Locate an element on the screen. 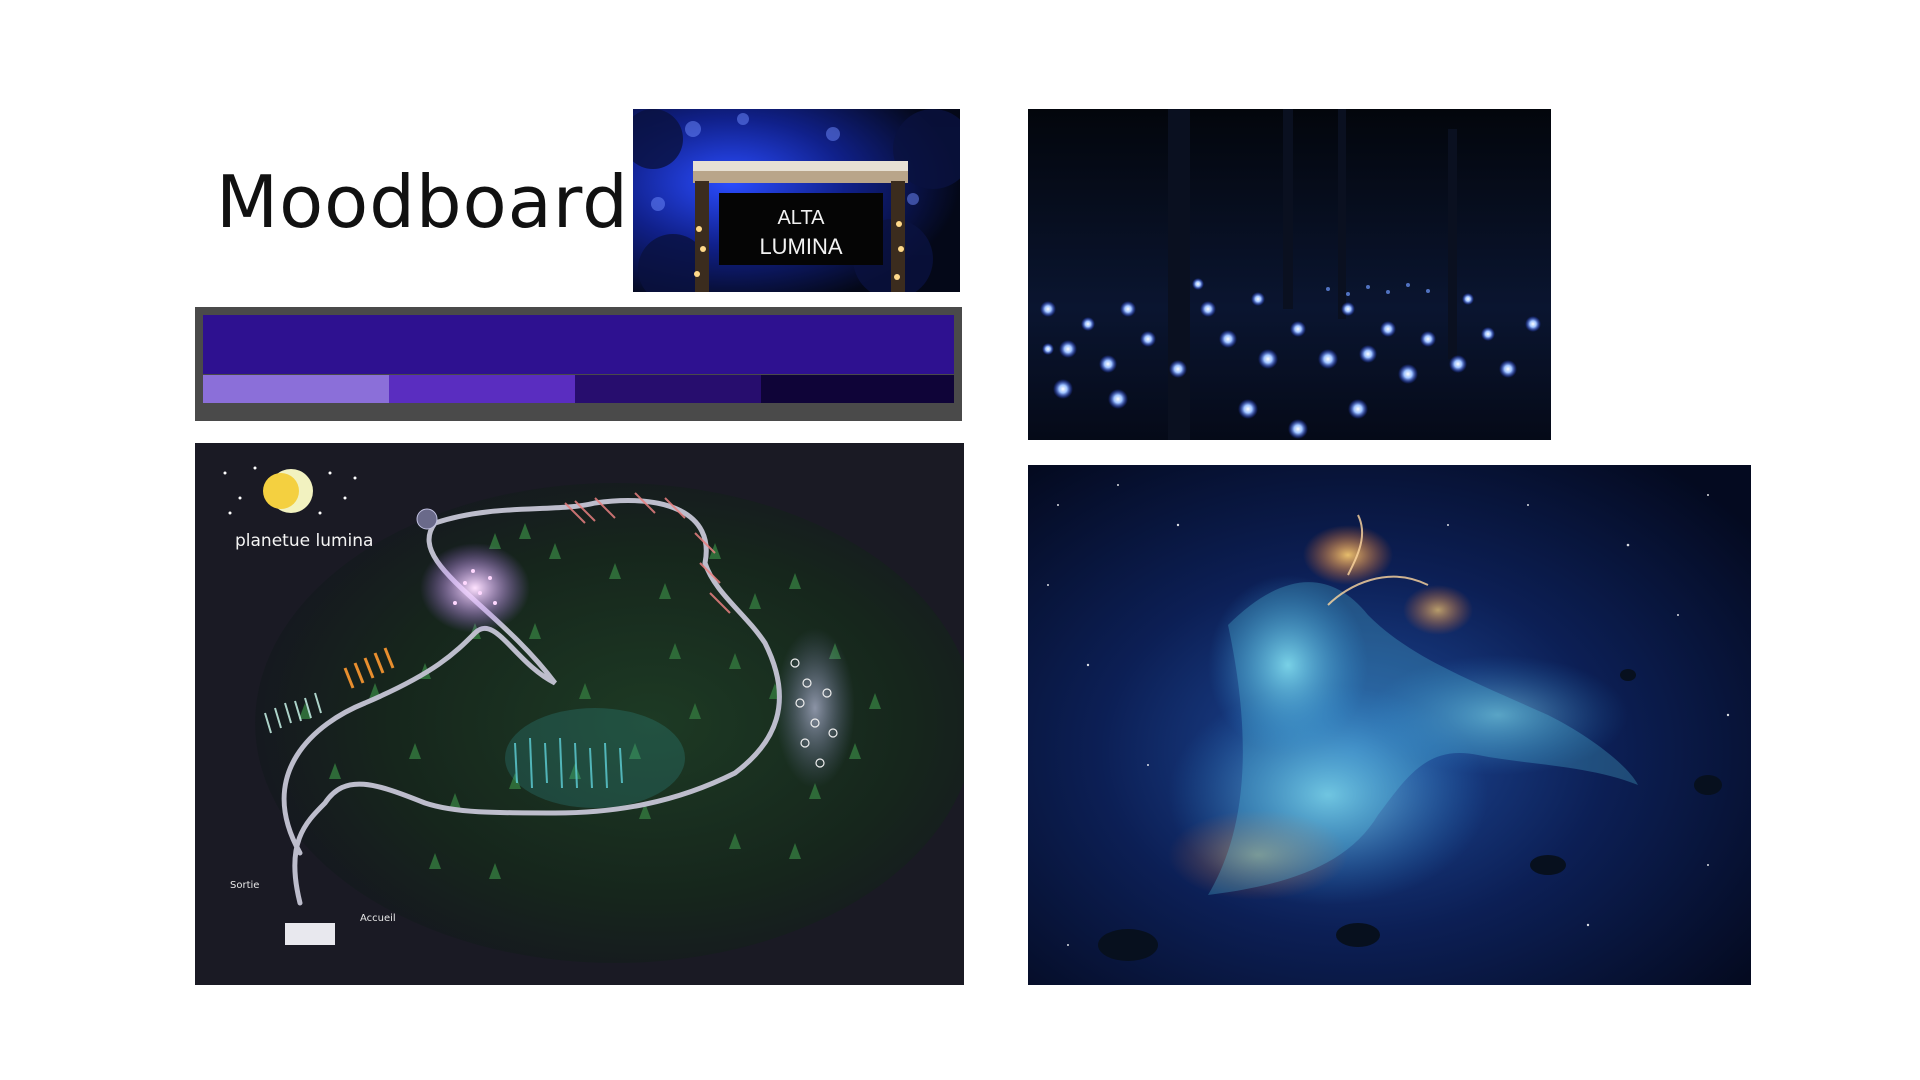  forest-lights-photo is located at coordinates (1289, 274).